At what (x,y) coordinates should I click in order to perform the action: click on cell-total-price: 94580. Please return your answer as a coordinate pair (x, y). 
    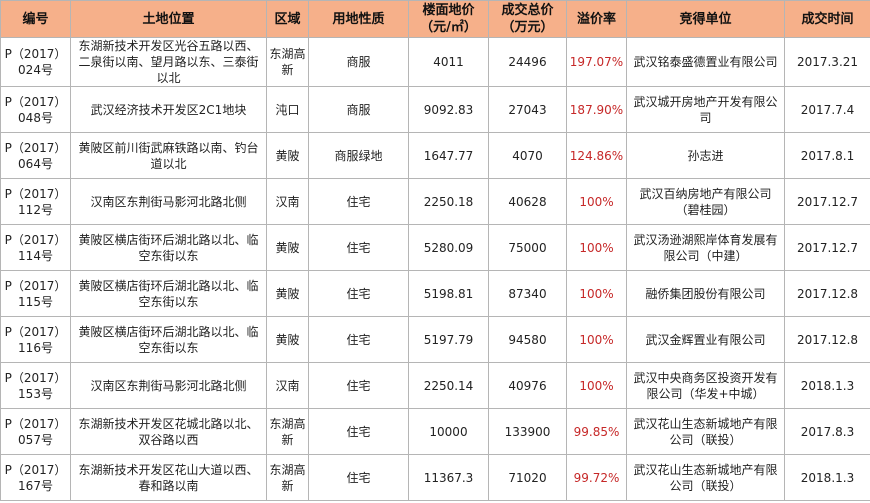
    Looking at the image, I should click on (527, 339).